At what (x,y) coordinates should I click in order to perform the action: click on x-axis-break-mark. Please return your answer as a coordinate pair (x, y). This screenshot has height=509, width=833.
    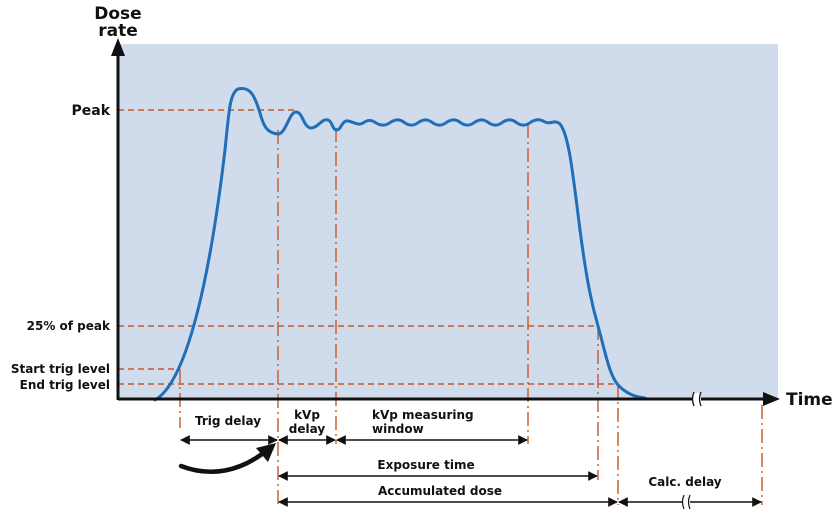
    Looking at the image, I should click on (696, 399).